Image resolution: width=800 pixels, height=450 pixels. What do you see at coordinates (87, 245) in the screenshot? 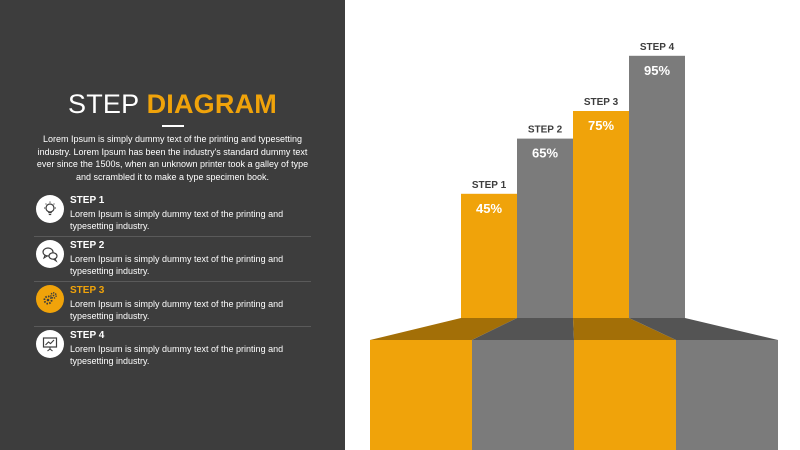
I see `step-title: STEP 2` at bounding box center [87, 245].